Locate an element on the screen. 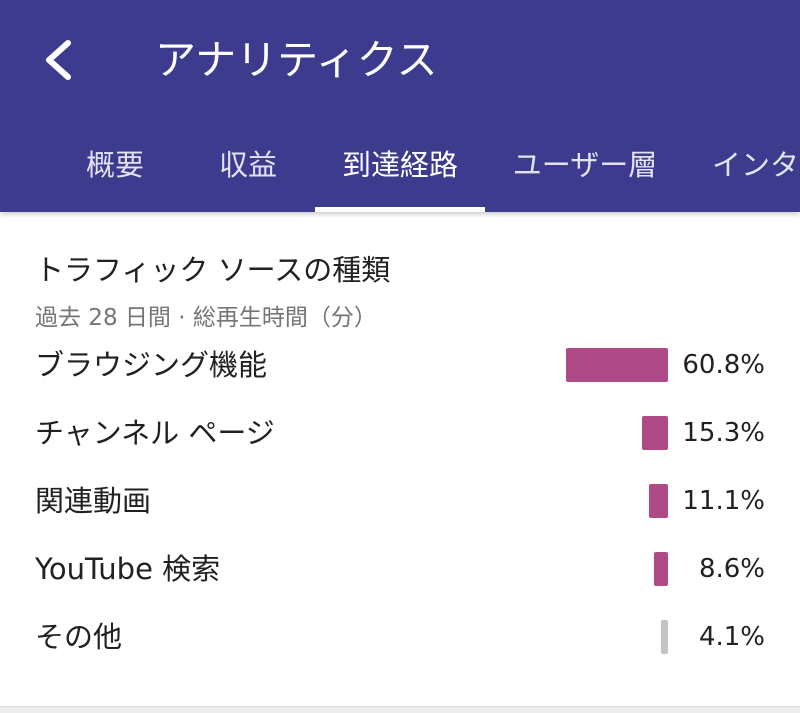  traffic-source-row: ブラウジング機能 60.8% is located at coordinates (400, 365).